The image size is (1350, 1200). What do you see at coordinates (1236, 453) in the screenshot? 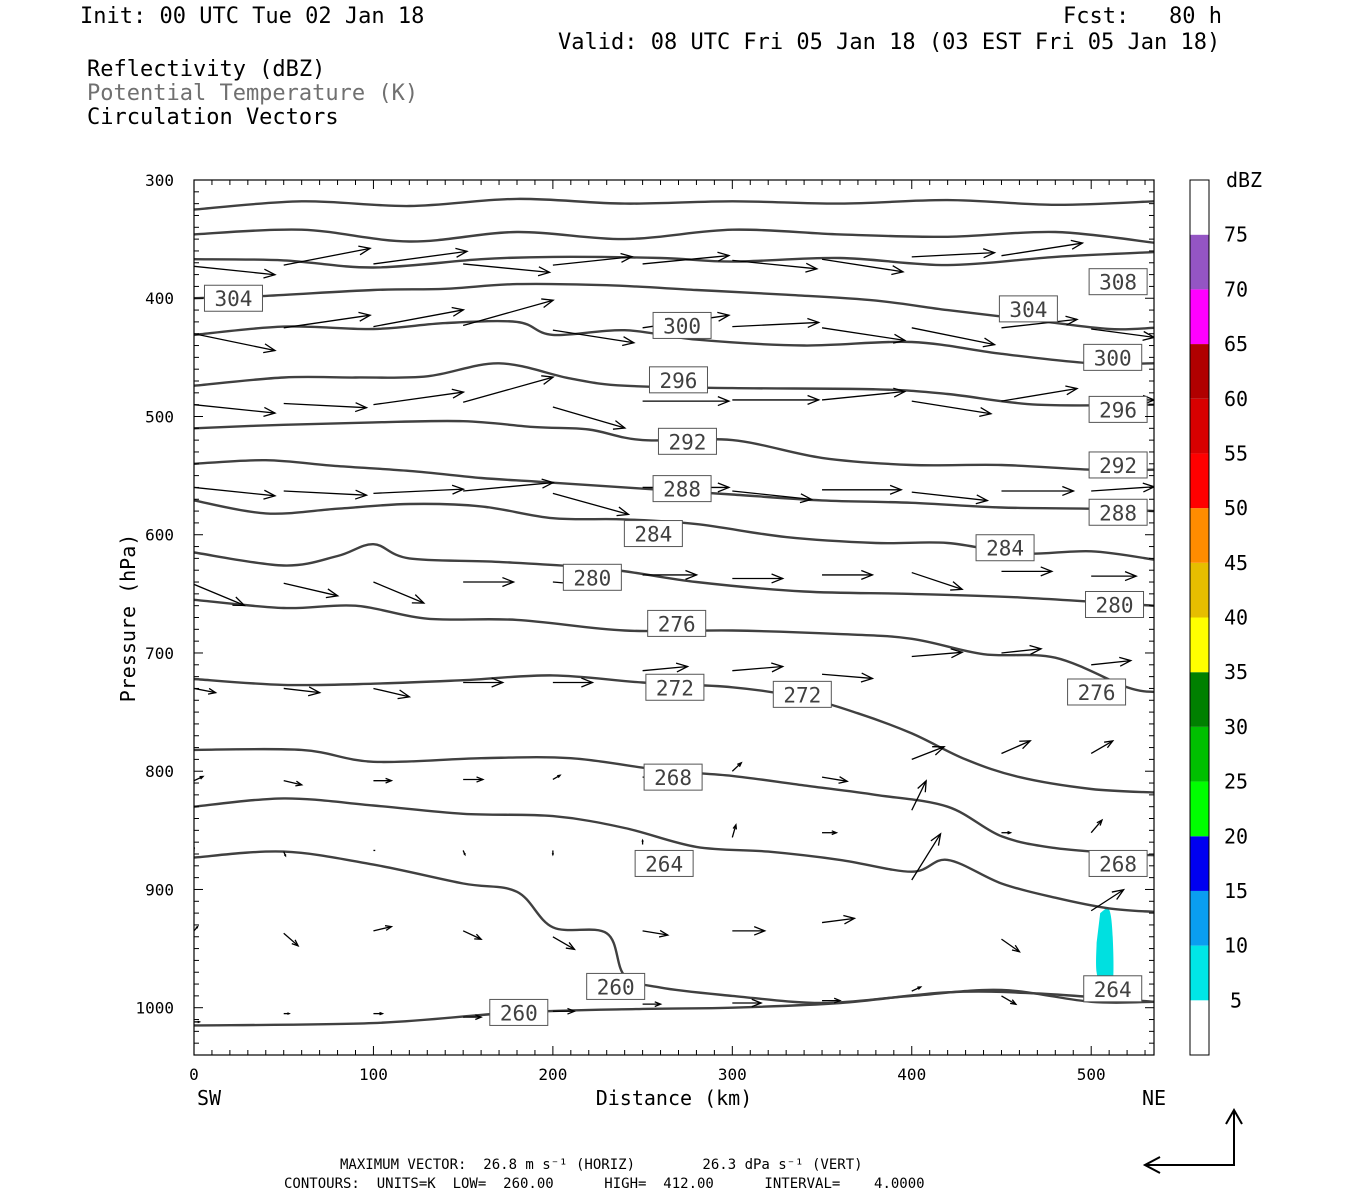
I see `colorbar-tick-label: 55` at bounding box center [1236, 453].